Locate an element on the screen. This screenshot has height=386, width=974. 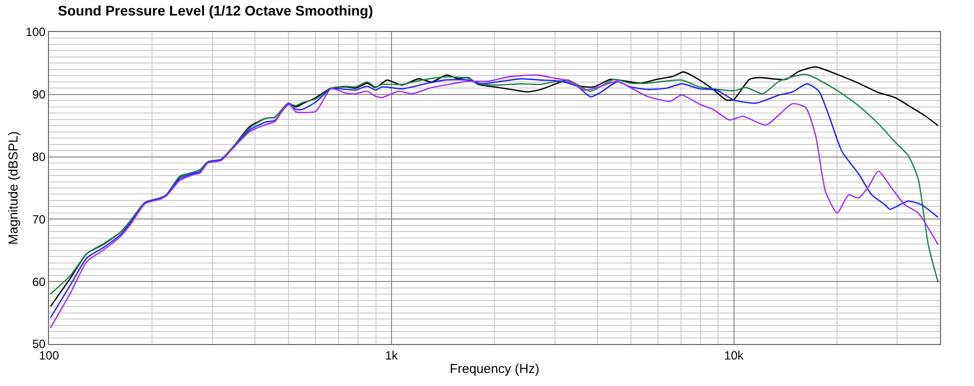
y-axis-title: Magnitude (dBSPL) is located at coordinates (13, 188).